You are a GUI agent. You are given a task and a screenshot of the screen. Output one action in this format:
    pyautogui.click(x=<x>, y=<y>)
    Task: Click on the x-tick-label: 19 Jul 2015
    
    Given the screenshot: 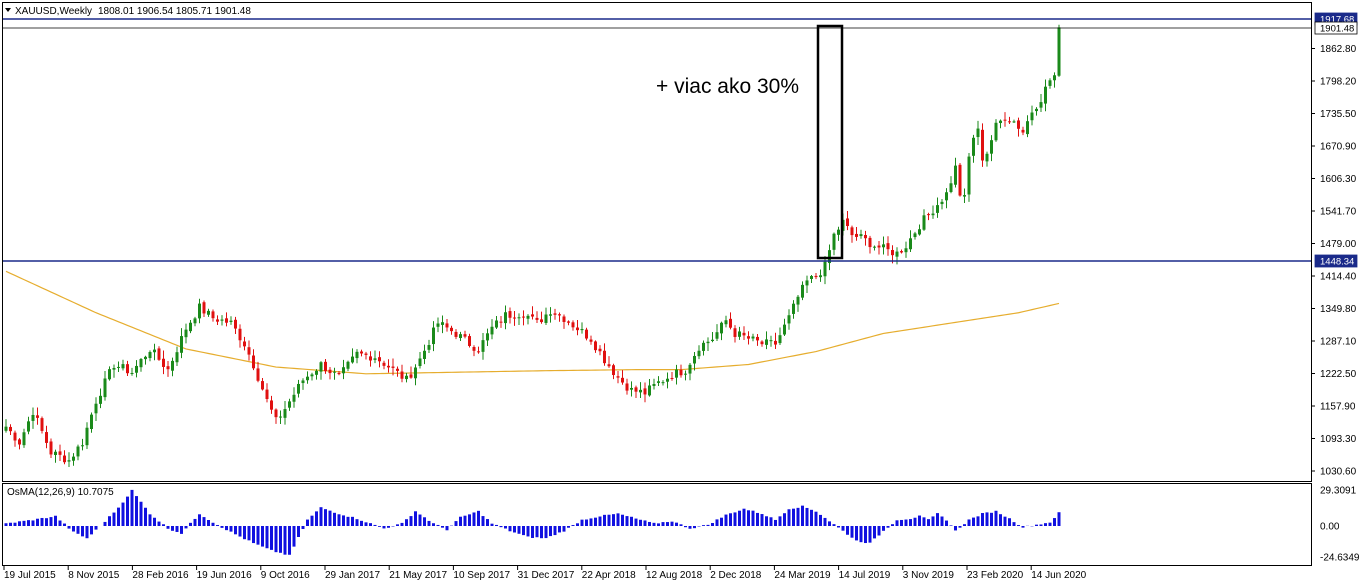 What is the action you would take?
    pyautogui.click(x=30, y=575)
    